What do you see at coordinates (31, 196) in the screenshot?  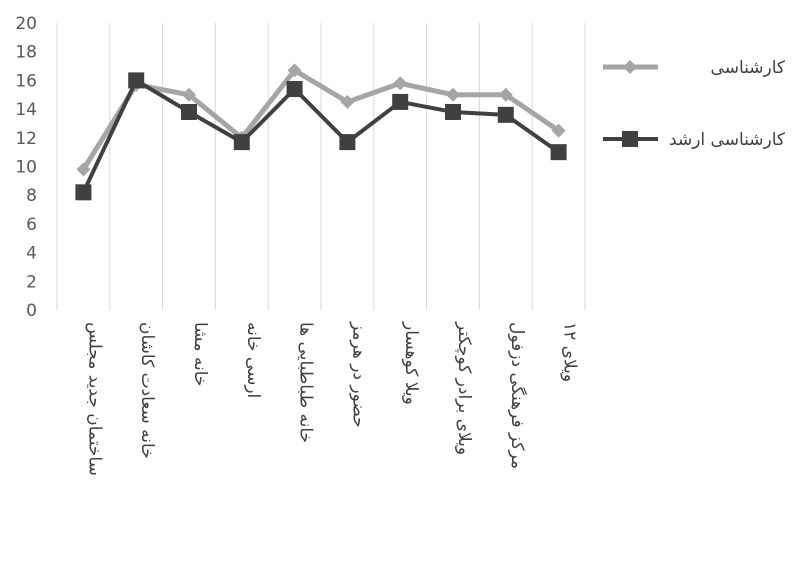 I see `y-tick-label: 8` at bounding box center [31, 196].